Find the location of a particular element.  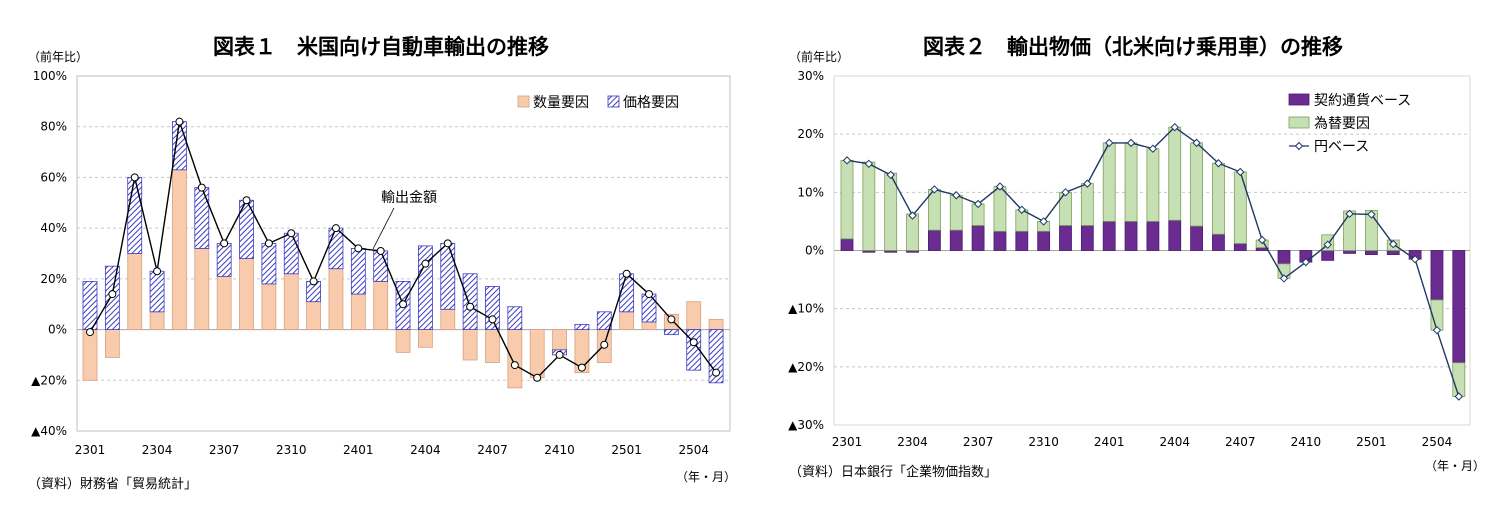

y-tick-label: ▲30% is located at coordinates (806, 425).